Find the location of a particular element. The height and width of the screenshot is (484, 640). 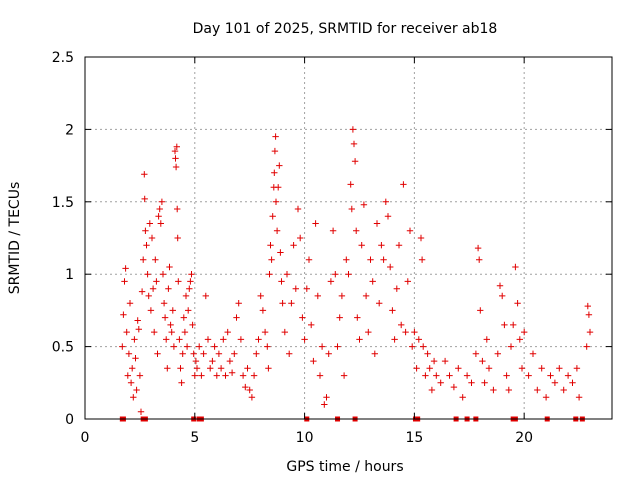

x-tick-label: 0 is located at coordinates (85, 438).